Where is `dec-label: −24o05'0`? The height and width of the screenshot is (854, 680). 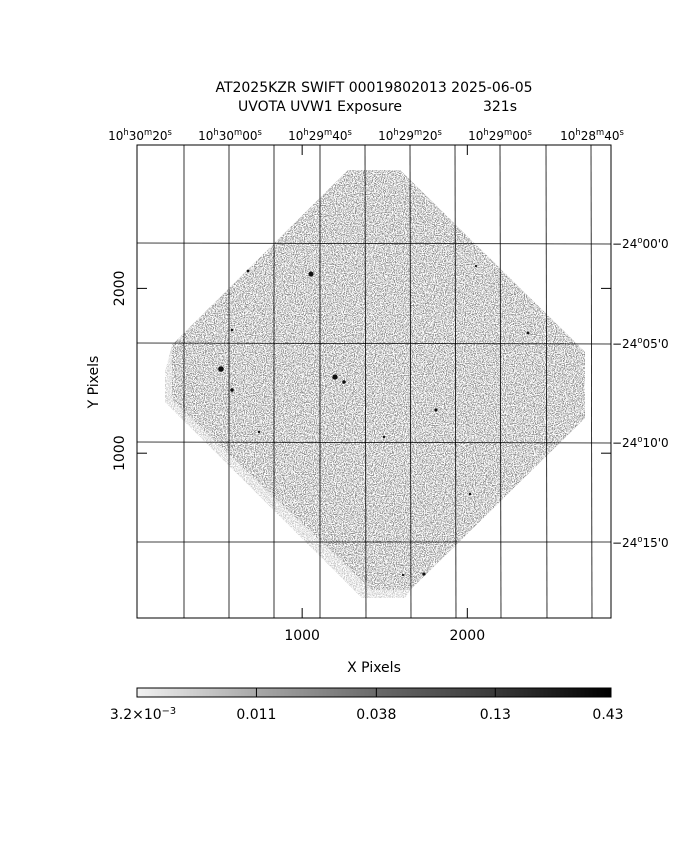 dec-label: −24o05'0 is located at coordinates (640, 343).